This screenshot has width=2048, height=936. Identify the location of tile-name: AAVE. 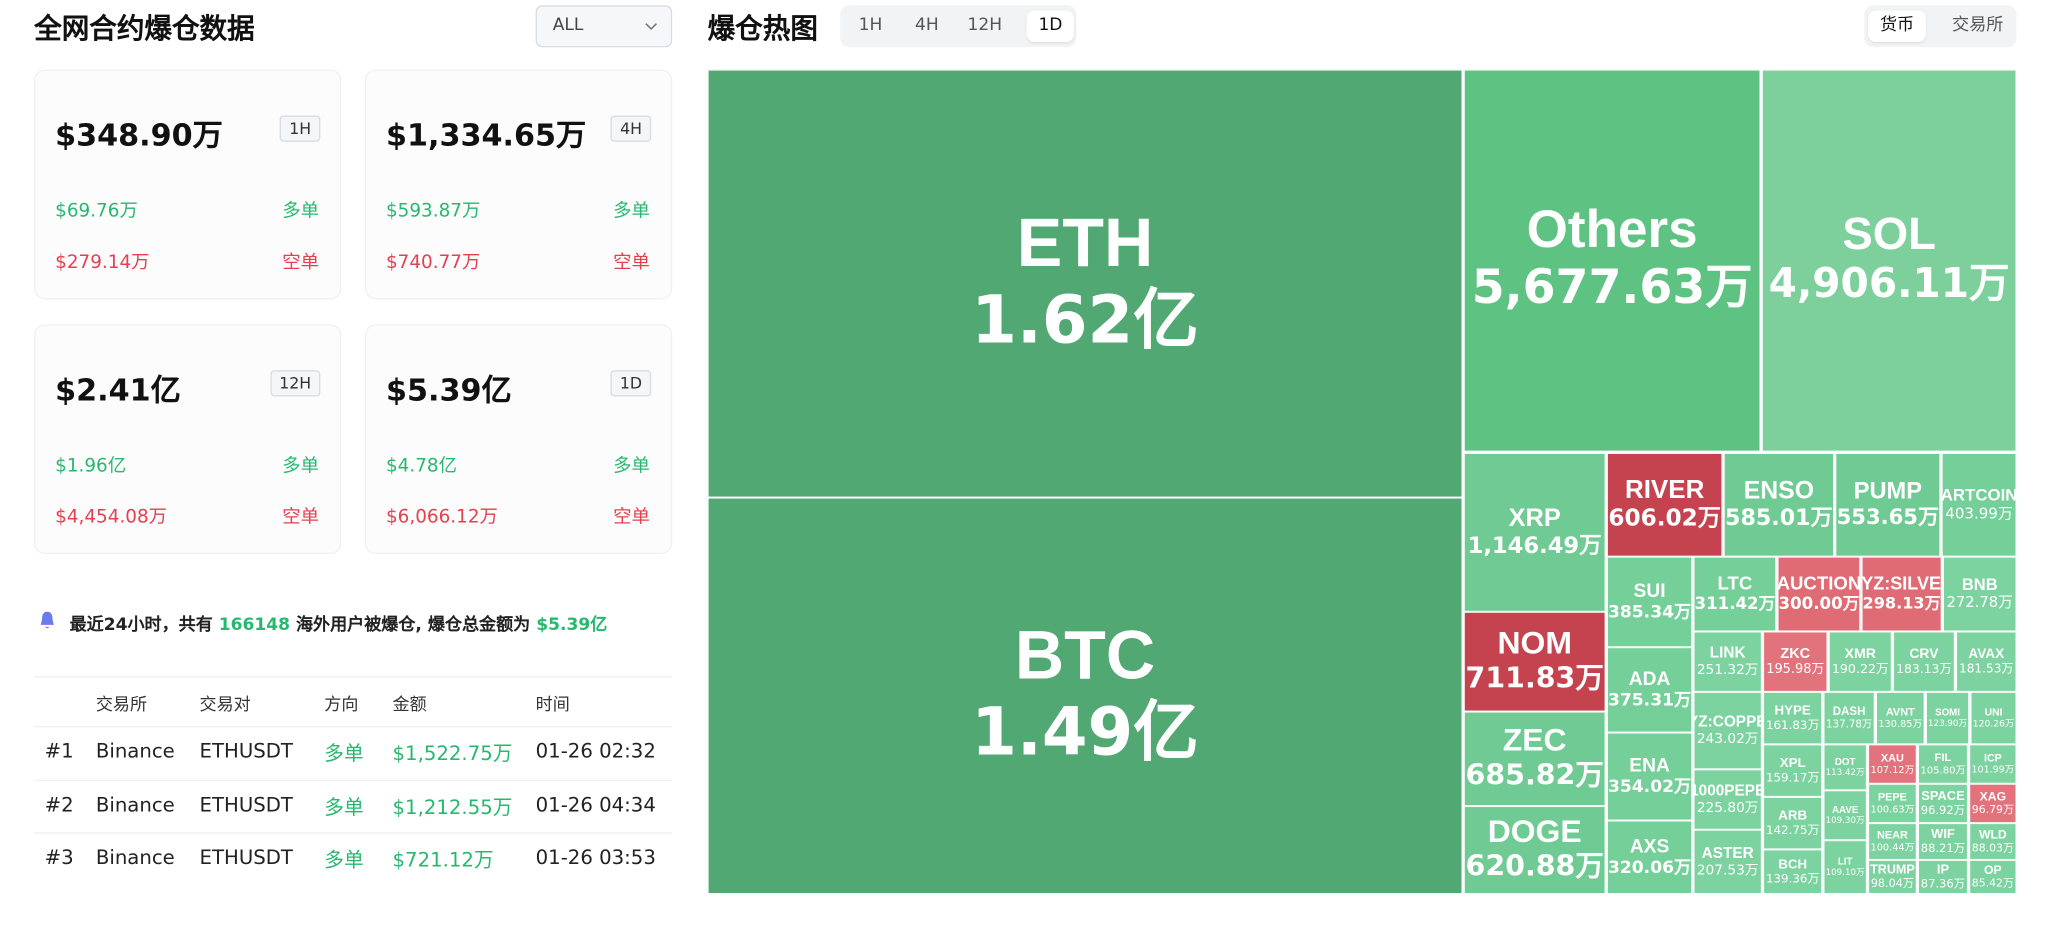
(1845, 810).